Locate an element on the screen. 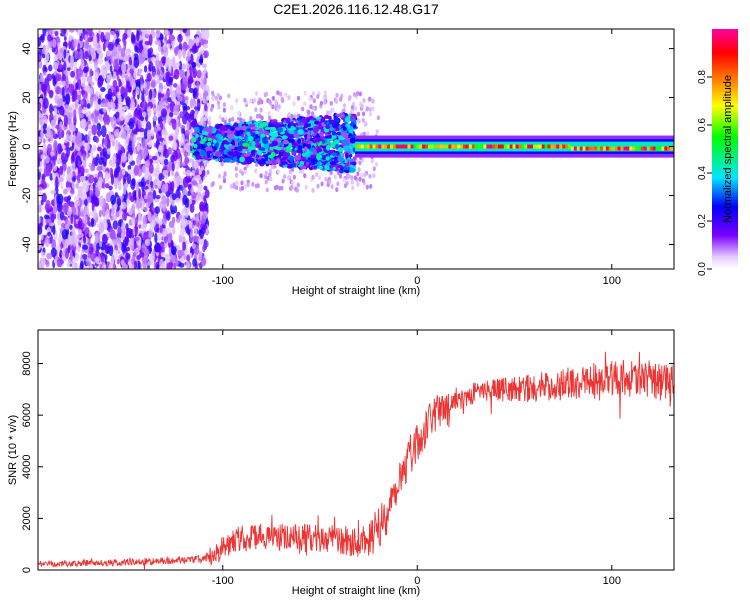  y-tick-label: -40 is located at coordinates (27, 245).